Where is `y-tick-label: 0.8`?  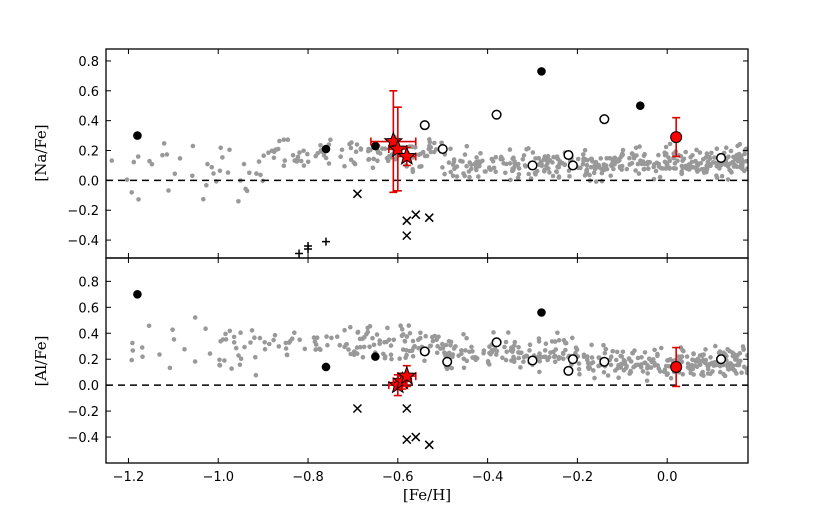
y-tick-label: 0.8 is located at coordinates (88, 62).